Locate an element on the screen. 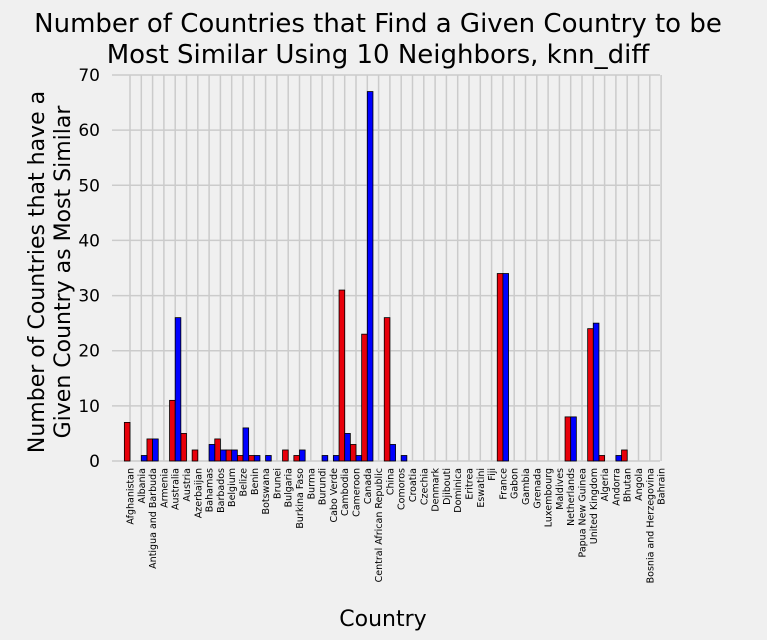 This screenshot has height=640, width=767. x-tick-label: Dominica is located at coordinates (458, 490).